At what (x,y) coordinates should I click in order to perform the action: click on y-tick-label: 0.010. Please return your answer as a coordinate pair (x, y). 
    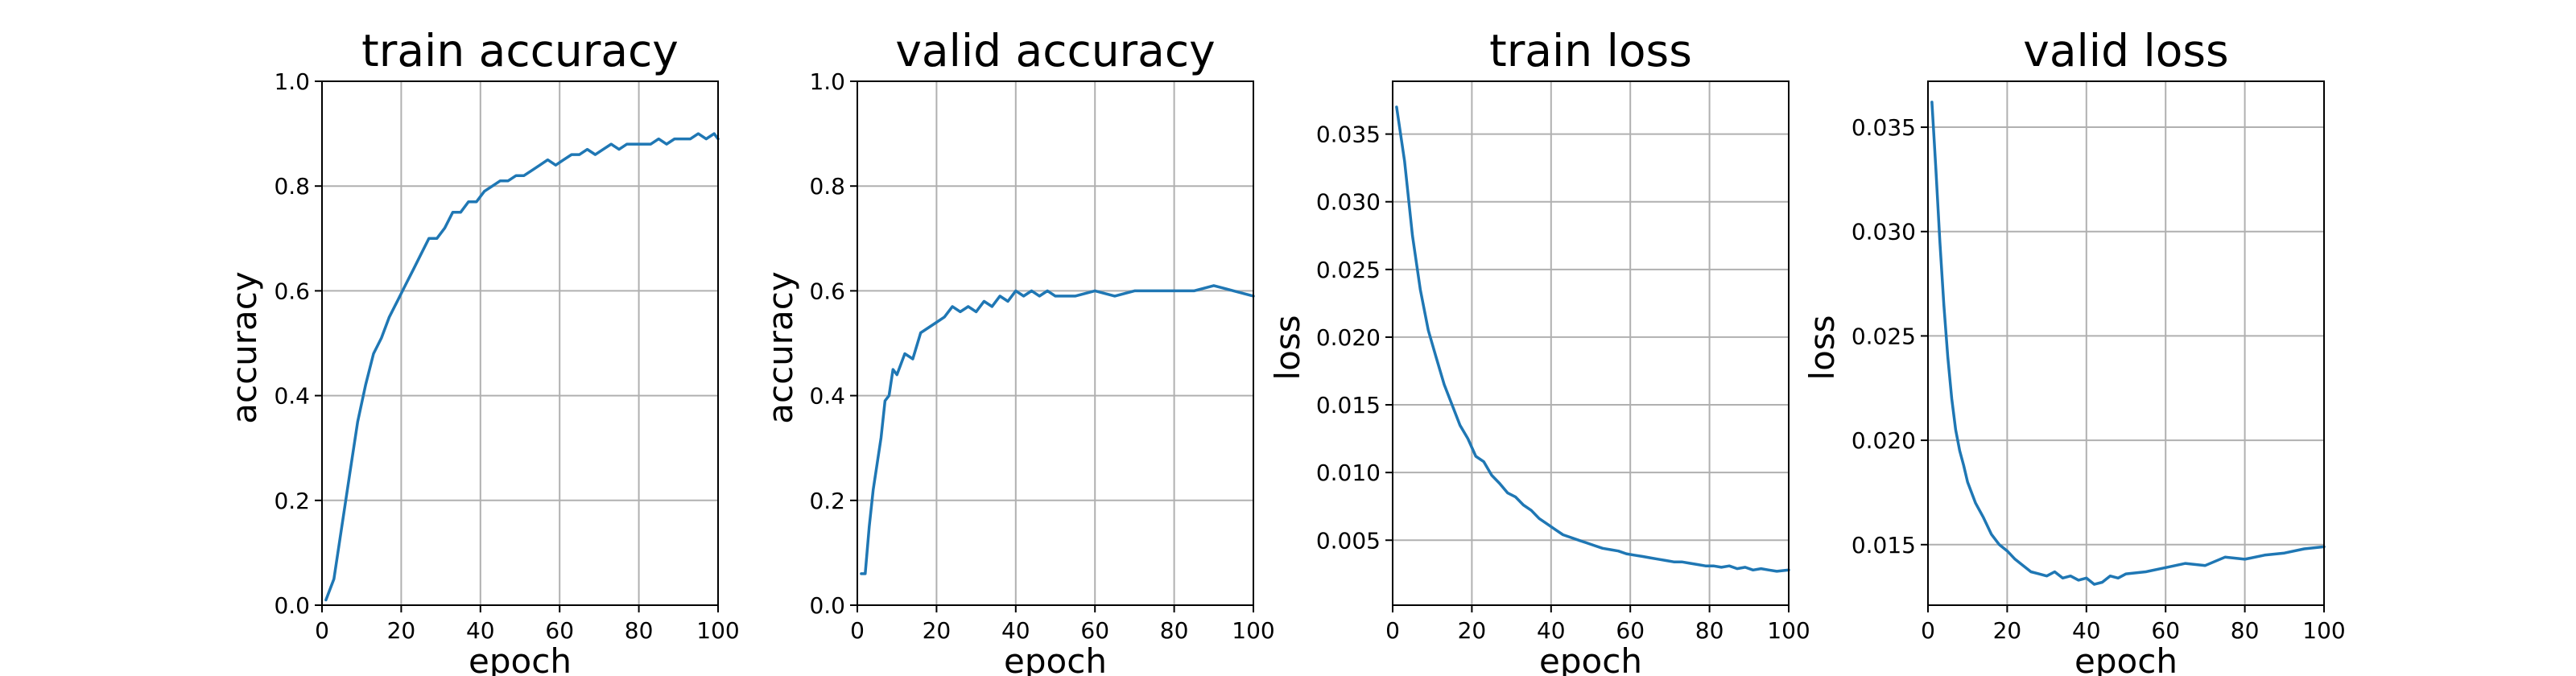
    Looking at the image, I should click on (1348, 473).